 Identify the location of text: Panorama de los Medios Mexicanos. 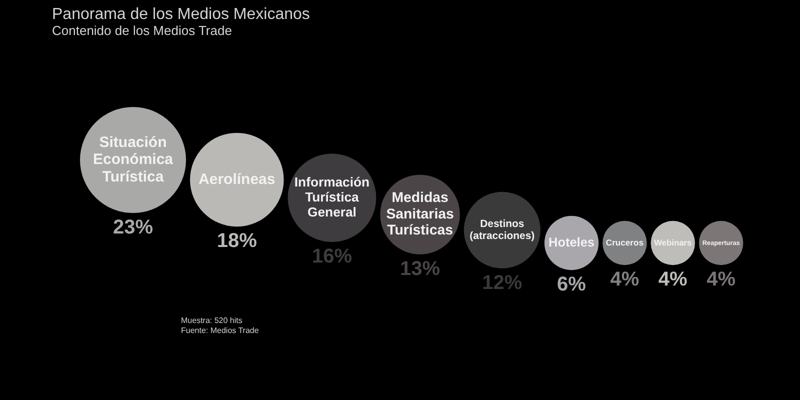
(181, 15).